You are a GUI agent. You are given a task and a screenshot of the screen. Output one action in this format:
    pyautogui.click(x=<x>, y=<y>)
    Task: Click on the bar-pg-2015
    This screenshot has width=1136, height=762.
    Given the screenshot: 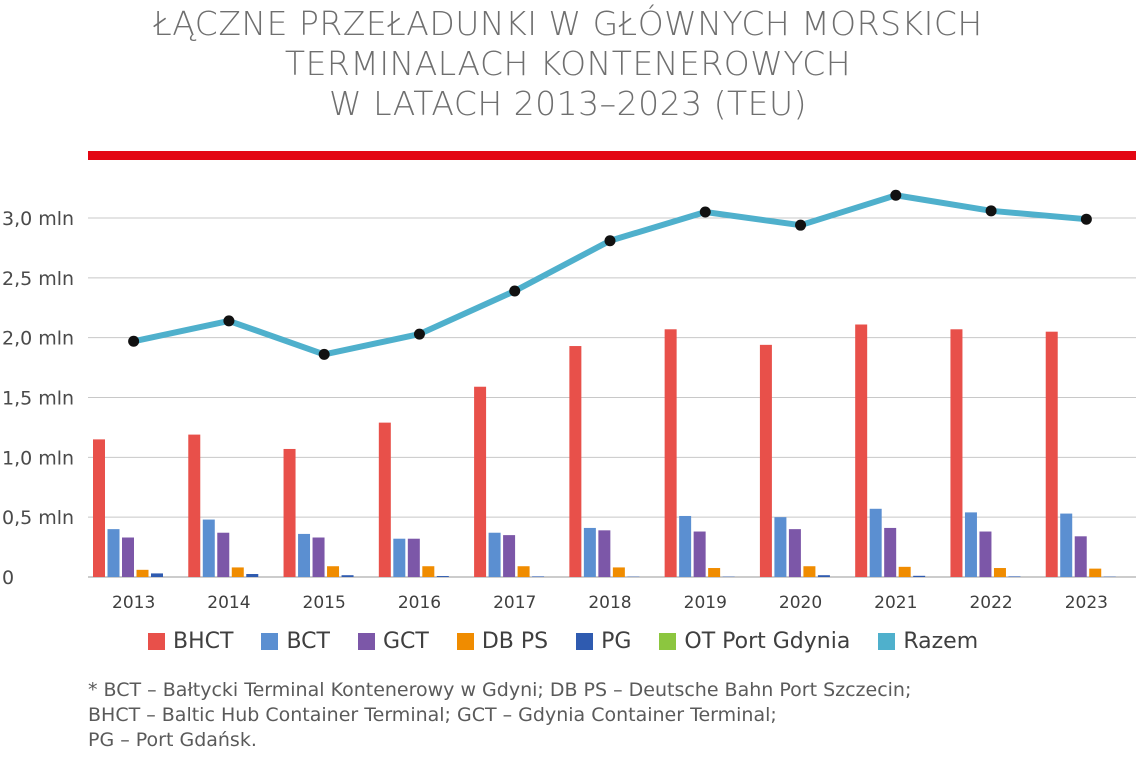 What is the action you would take?
    pyautogui.click(x=347, y=576)
    